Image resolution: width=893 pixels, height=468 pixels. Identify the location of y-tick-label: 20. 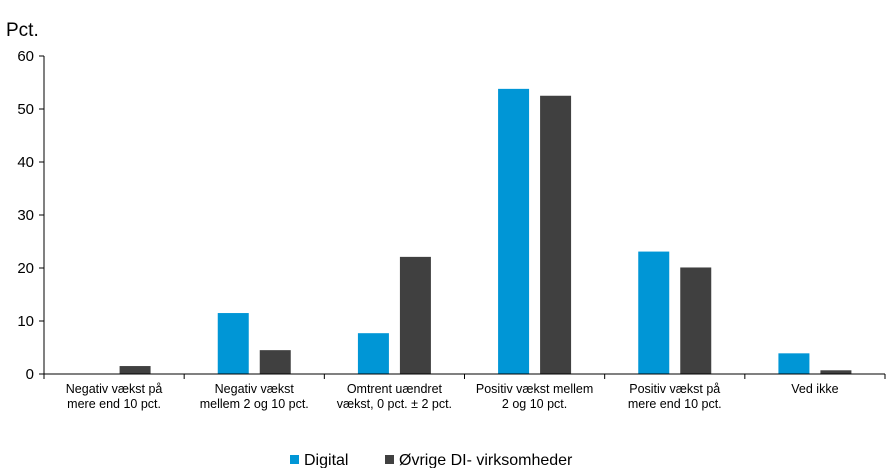
(25, 268).